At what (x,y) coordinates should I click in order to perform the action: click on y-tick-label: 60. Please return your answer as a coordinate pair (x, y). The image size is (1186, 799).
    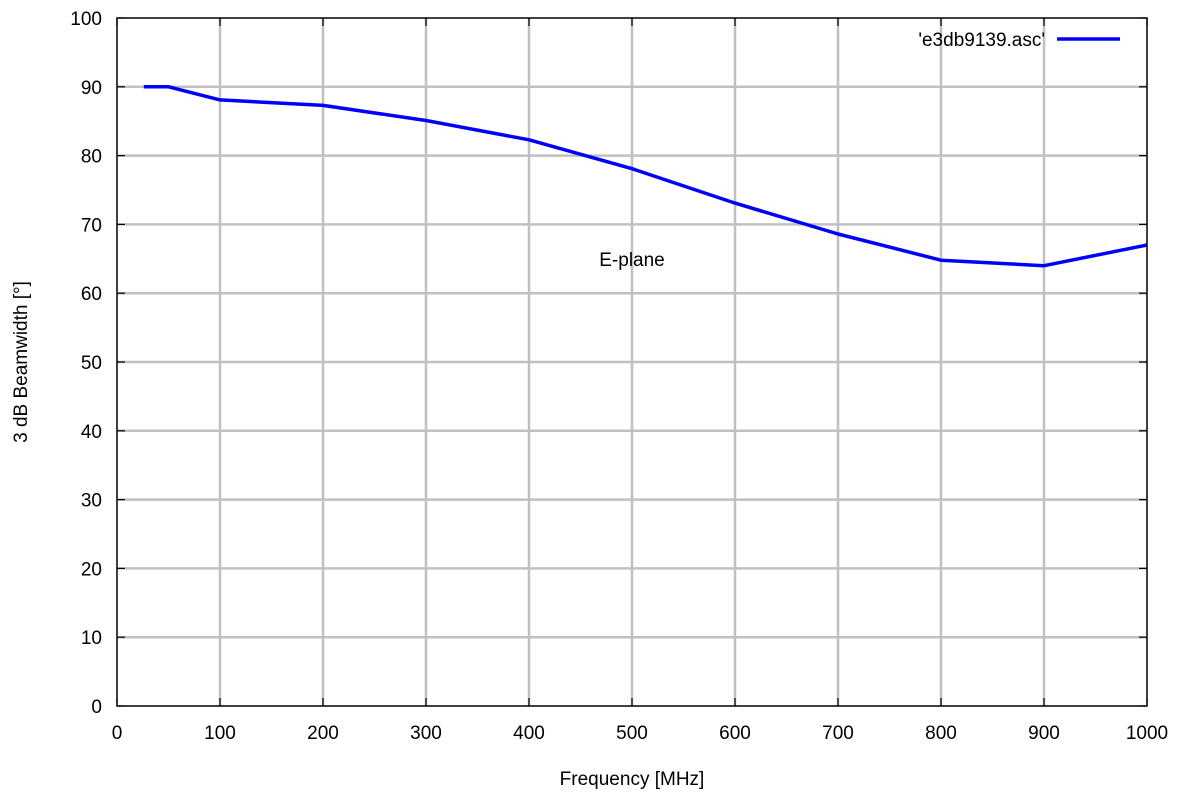
    Looking at the image, I should click on (91, 294).